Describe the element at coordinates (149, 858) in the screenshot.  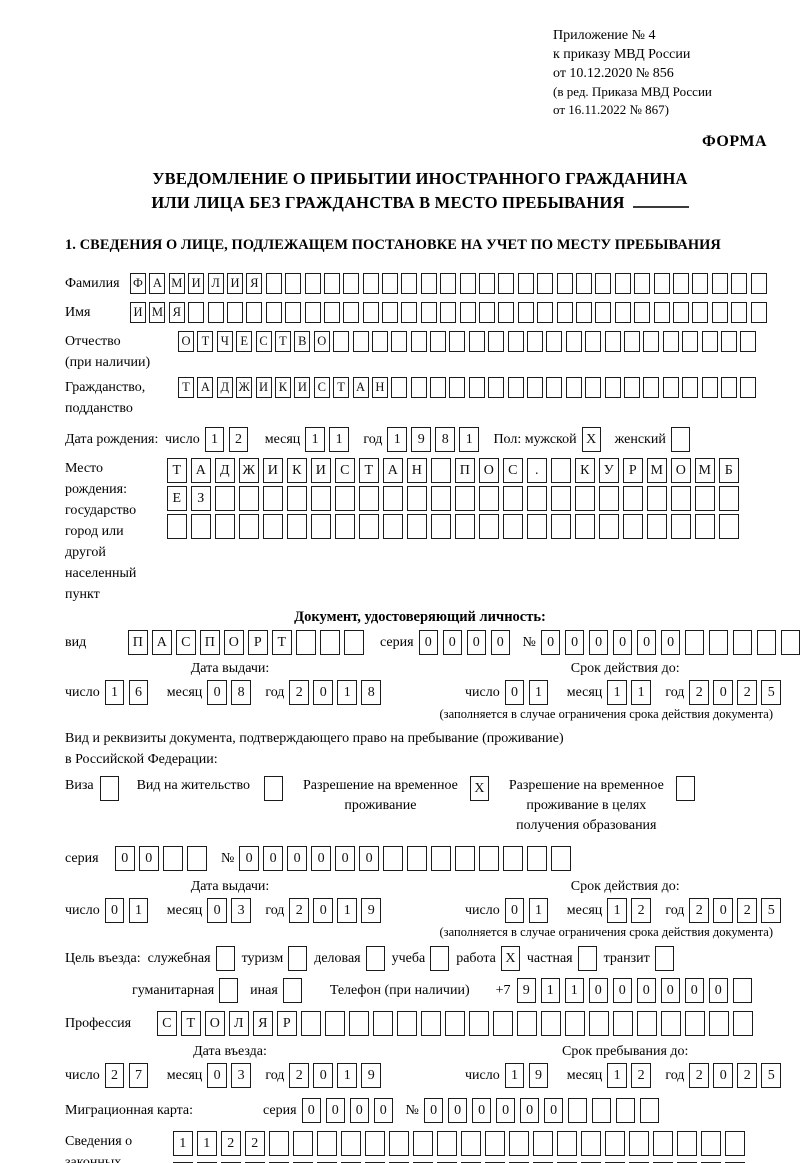
I see `residence-series-cell-2: 0` at that location.